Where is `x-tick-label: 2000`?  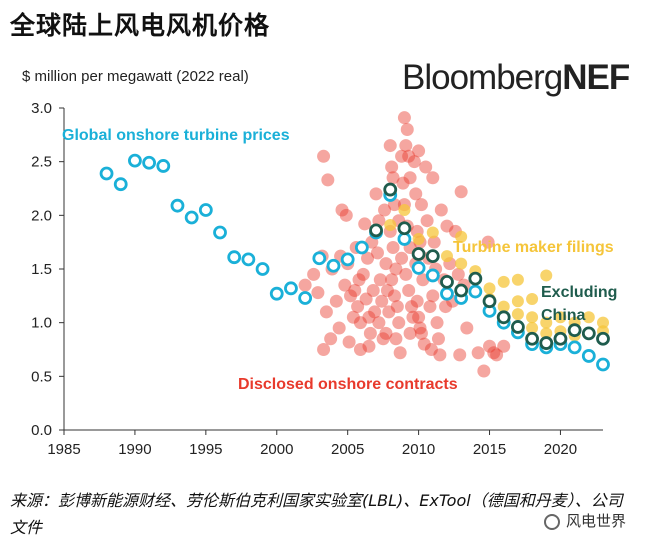 x-tick-label: 2000 is located at coordinates (276, 449).